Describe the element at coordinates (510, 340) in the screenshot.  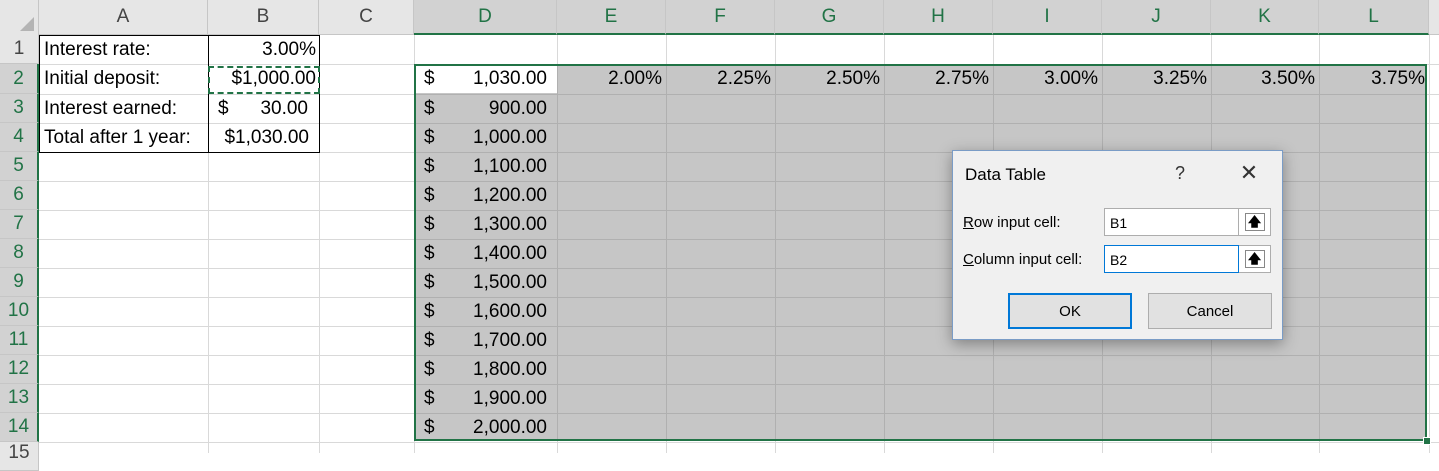
I see `cell-d11: 1,700.00` at that location.